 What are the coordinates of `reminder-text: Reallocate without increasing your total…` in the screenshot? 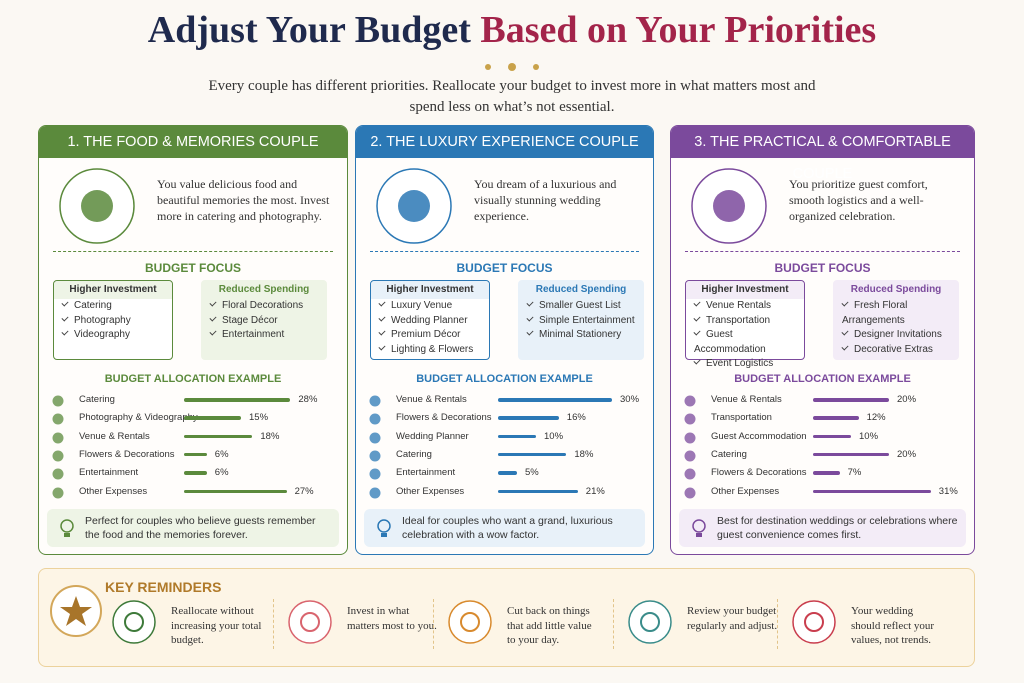 It's located at (216, 625).